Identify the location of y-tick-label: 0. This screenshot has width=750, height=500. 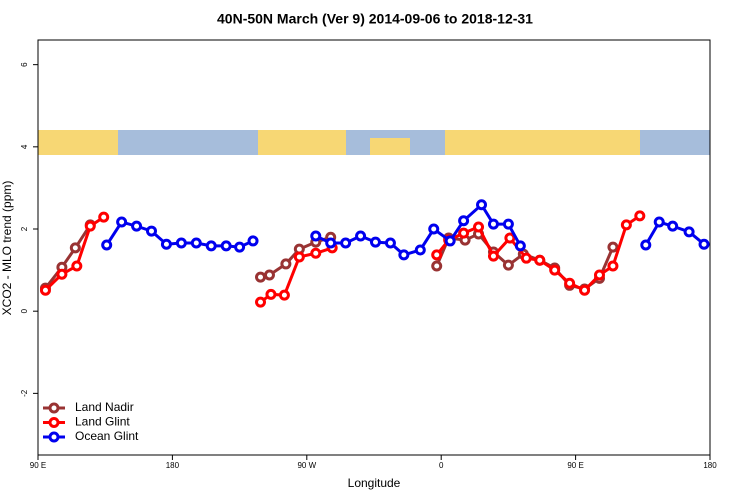
(24, 310).